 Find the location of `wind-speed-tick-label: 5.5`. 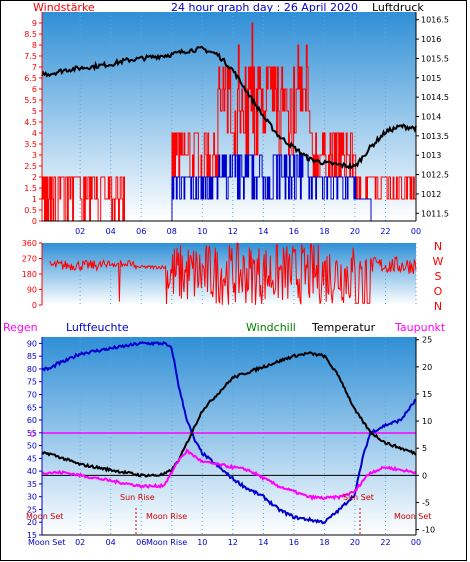

wind-speed-tick-label: 5.5 is located at coordinates (30, 100).